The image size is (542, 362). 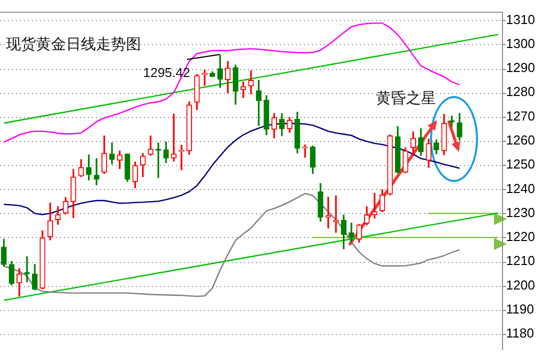 What do you see at coordinates (520, 68) in the screenshot?
I see `y-tick-label: 1290` at bounding box center [520, 68].